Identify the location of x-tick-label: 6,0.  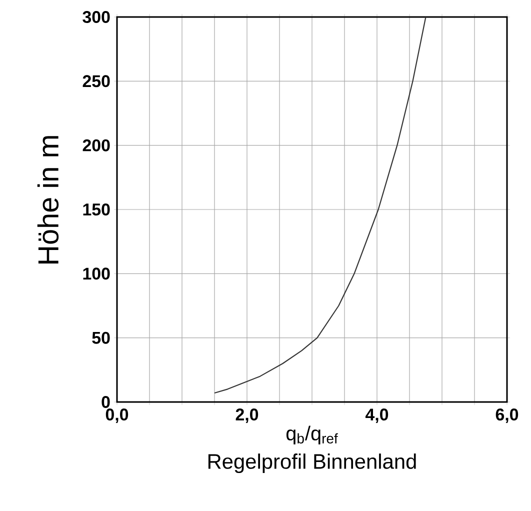
(507, 415).